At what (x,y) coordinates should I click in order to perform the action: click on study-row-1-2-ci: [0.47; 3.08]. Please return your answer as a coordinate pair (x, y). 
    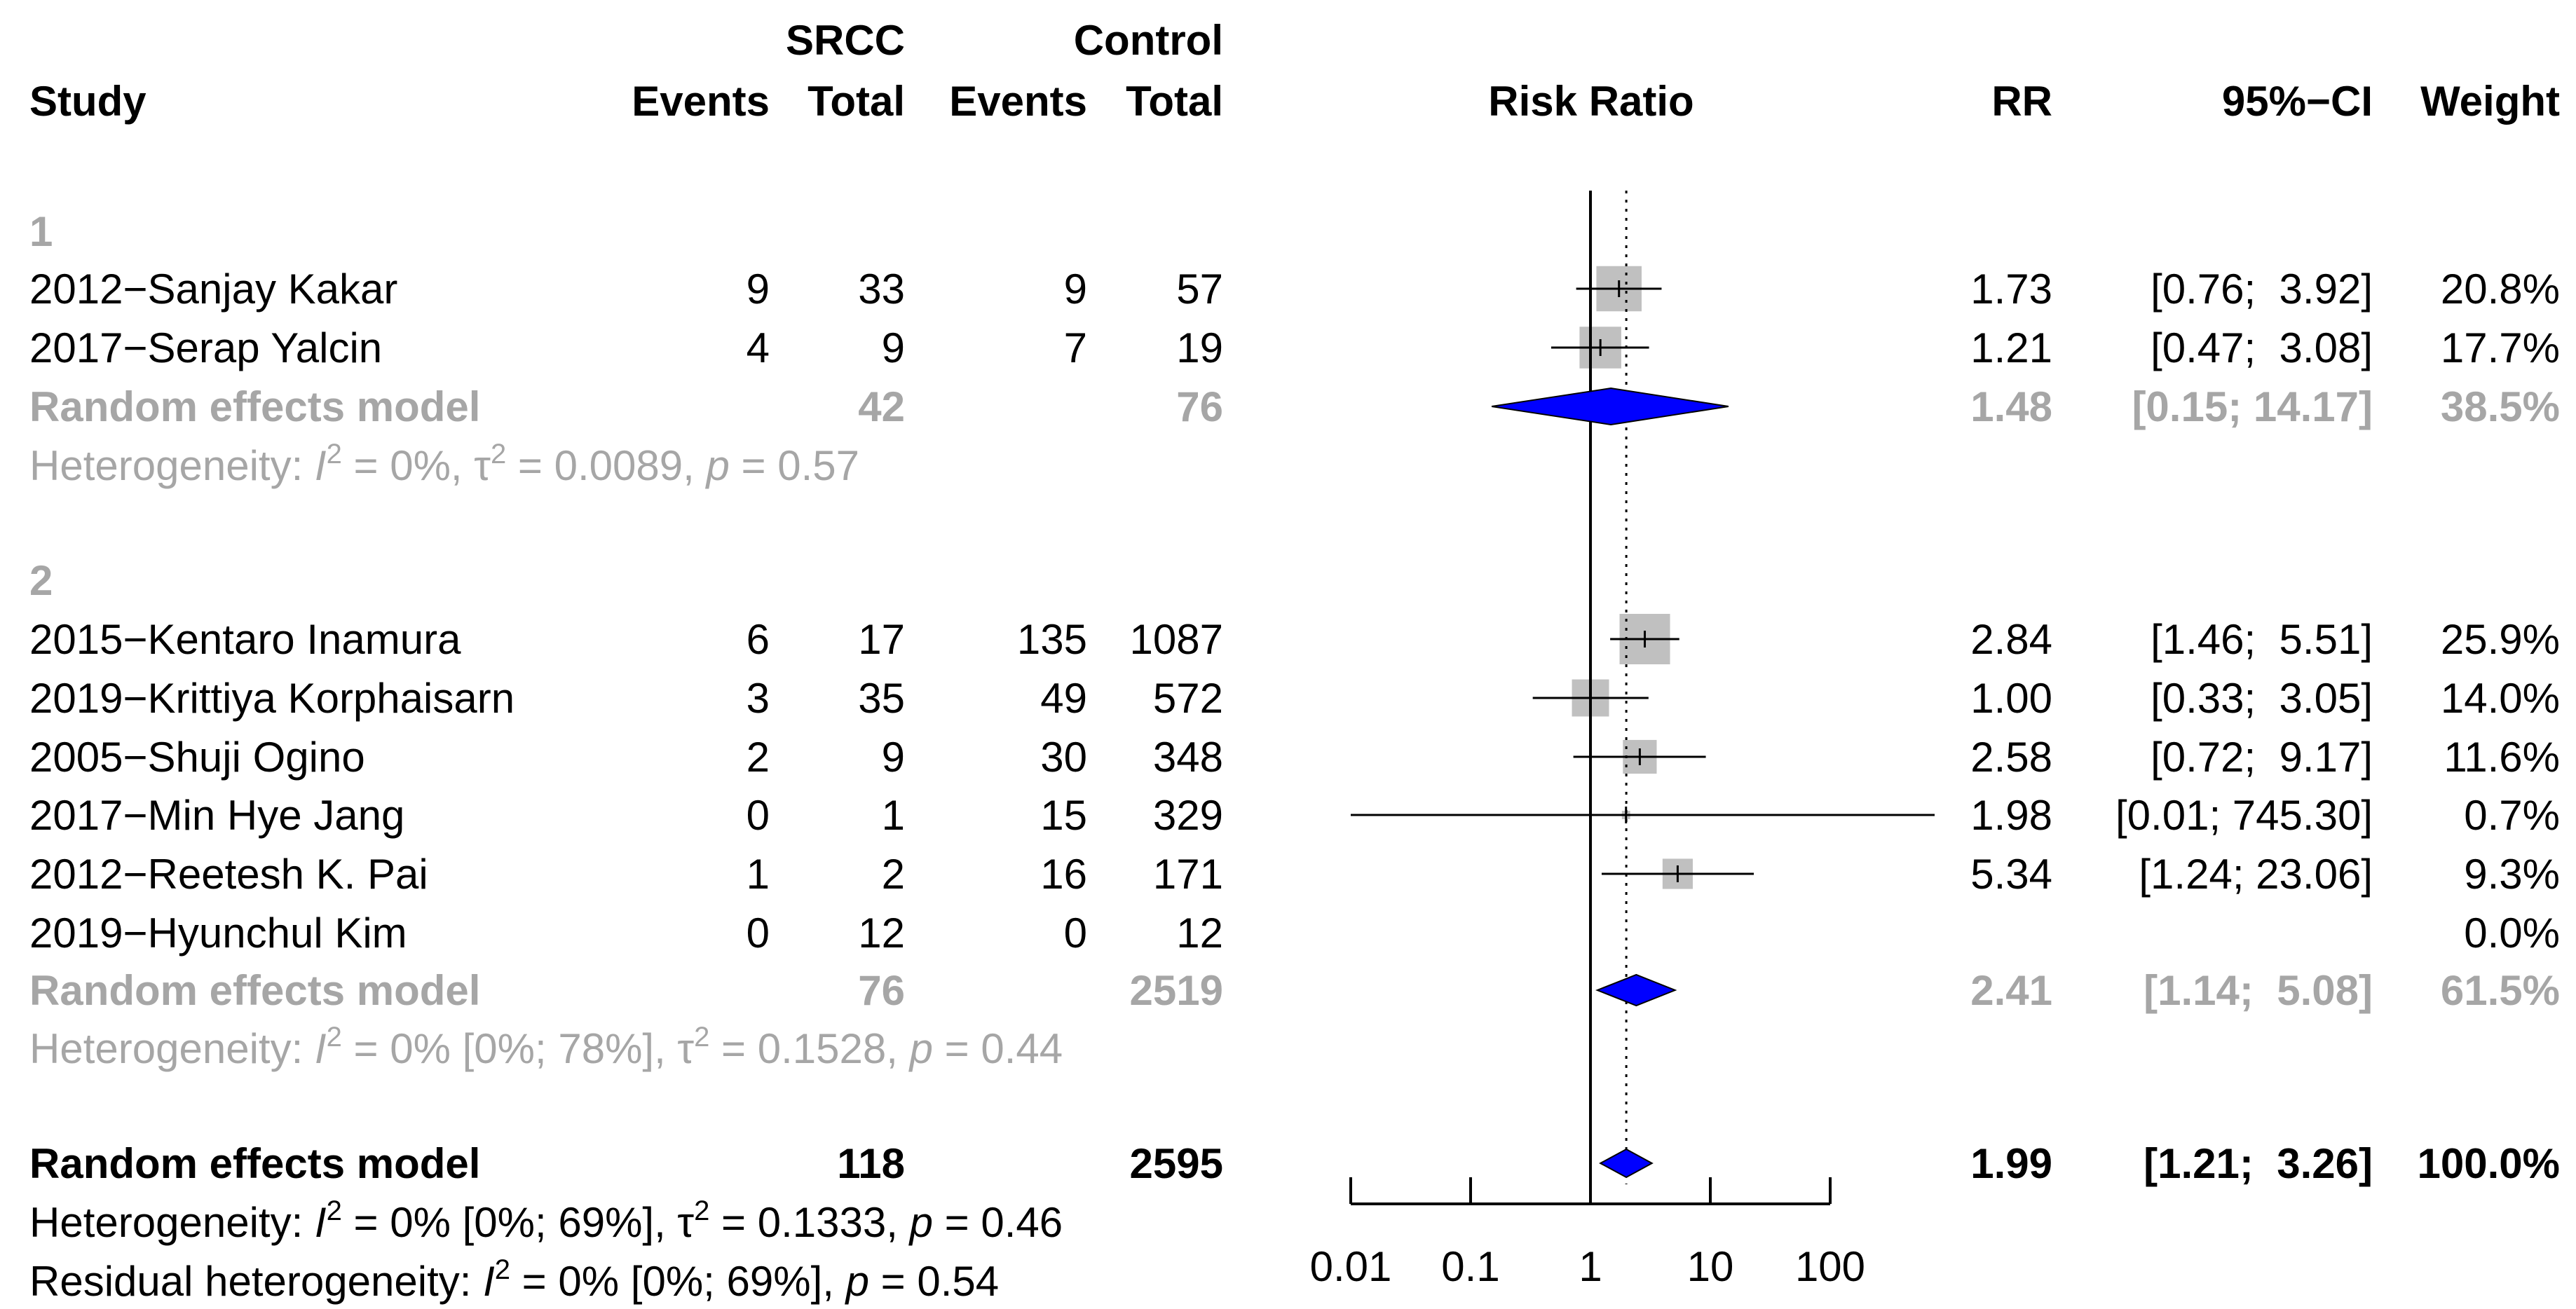
    Looking at the image, I should click on (2262, 347).